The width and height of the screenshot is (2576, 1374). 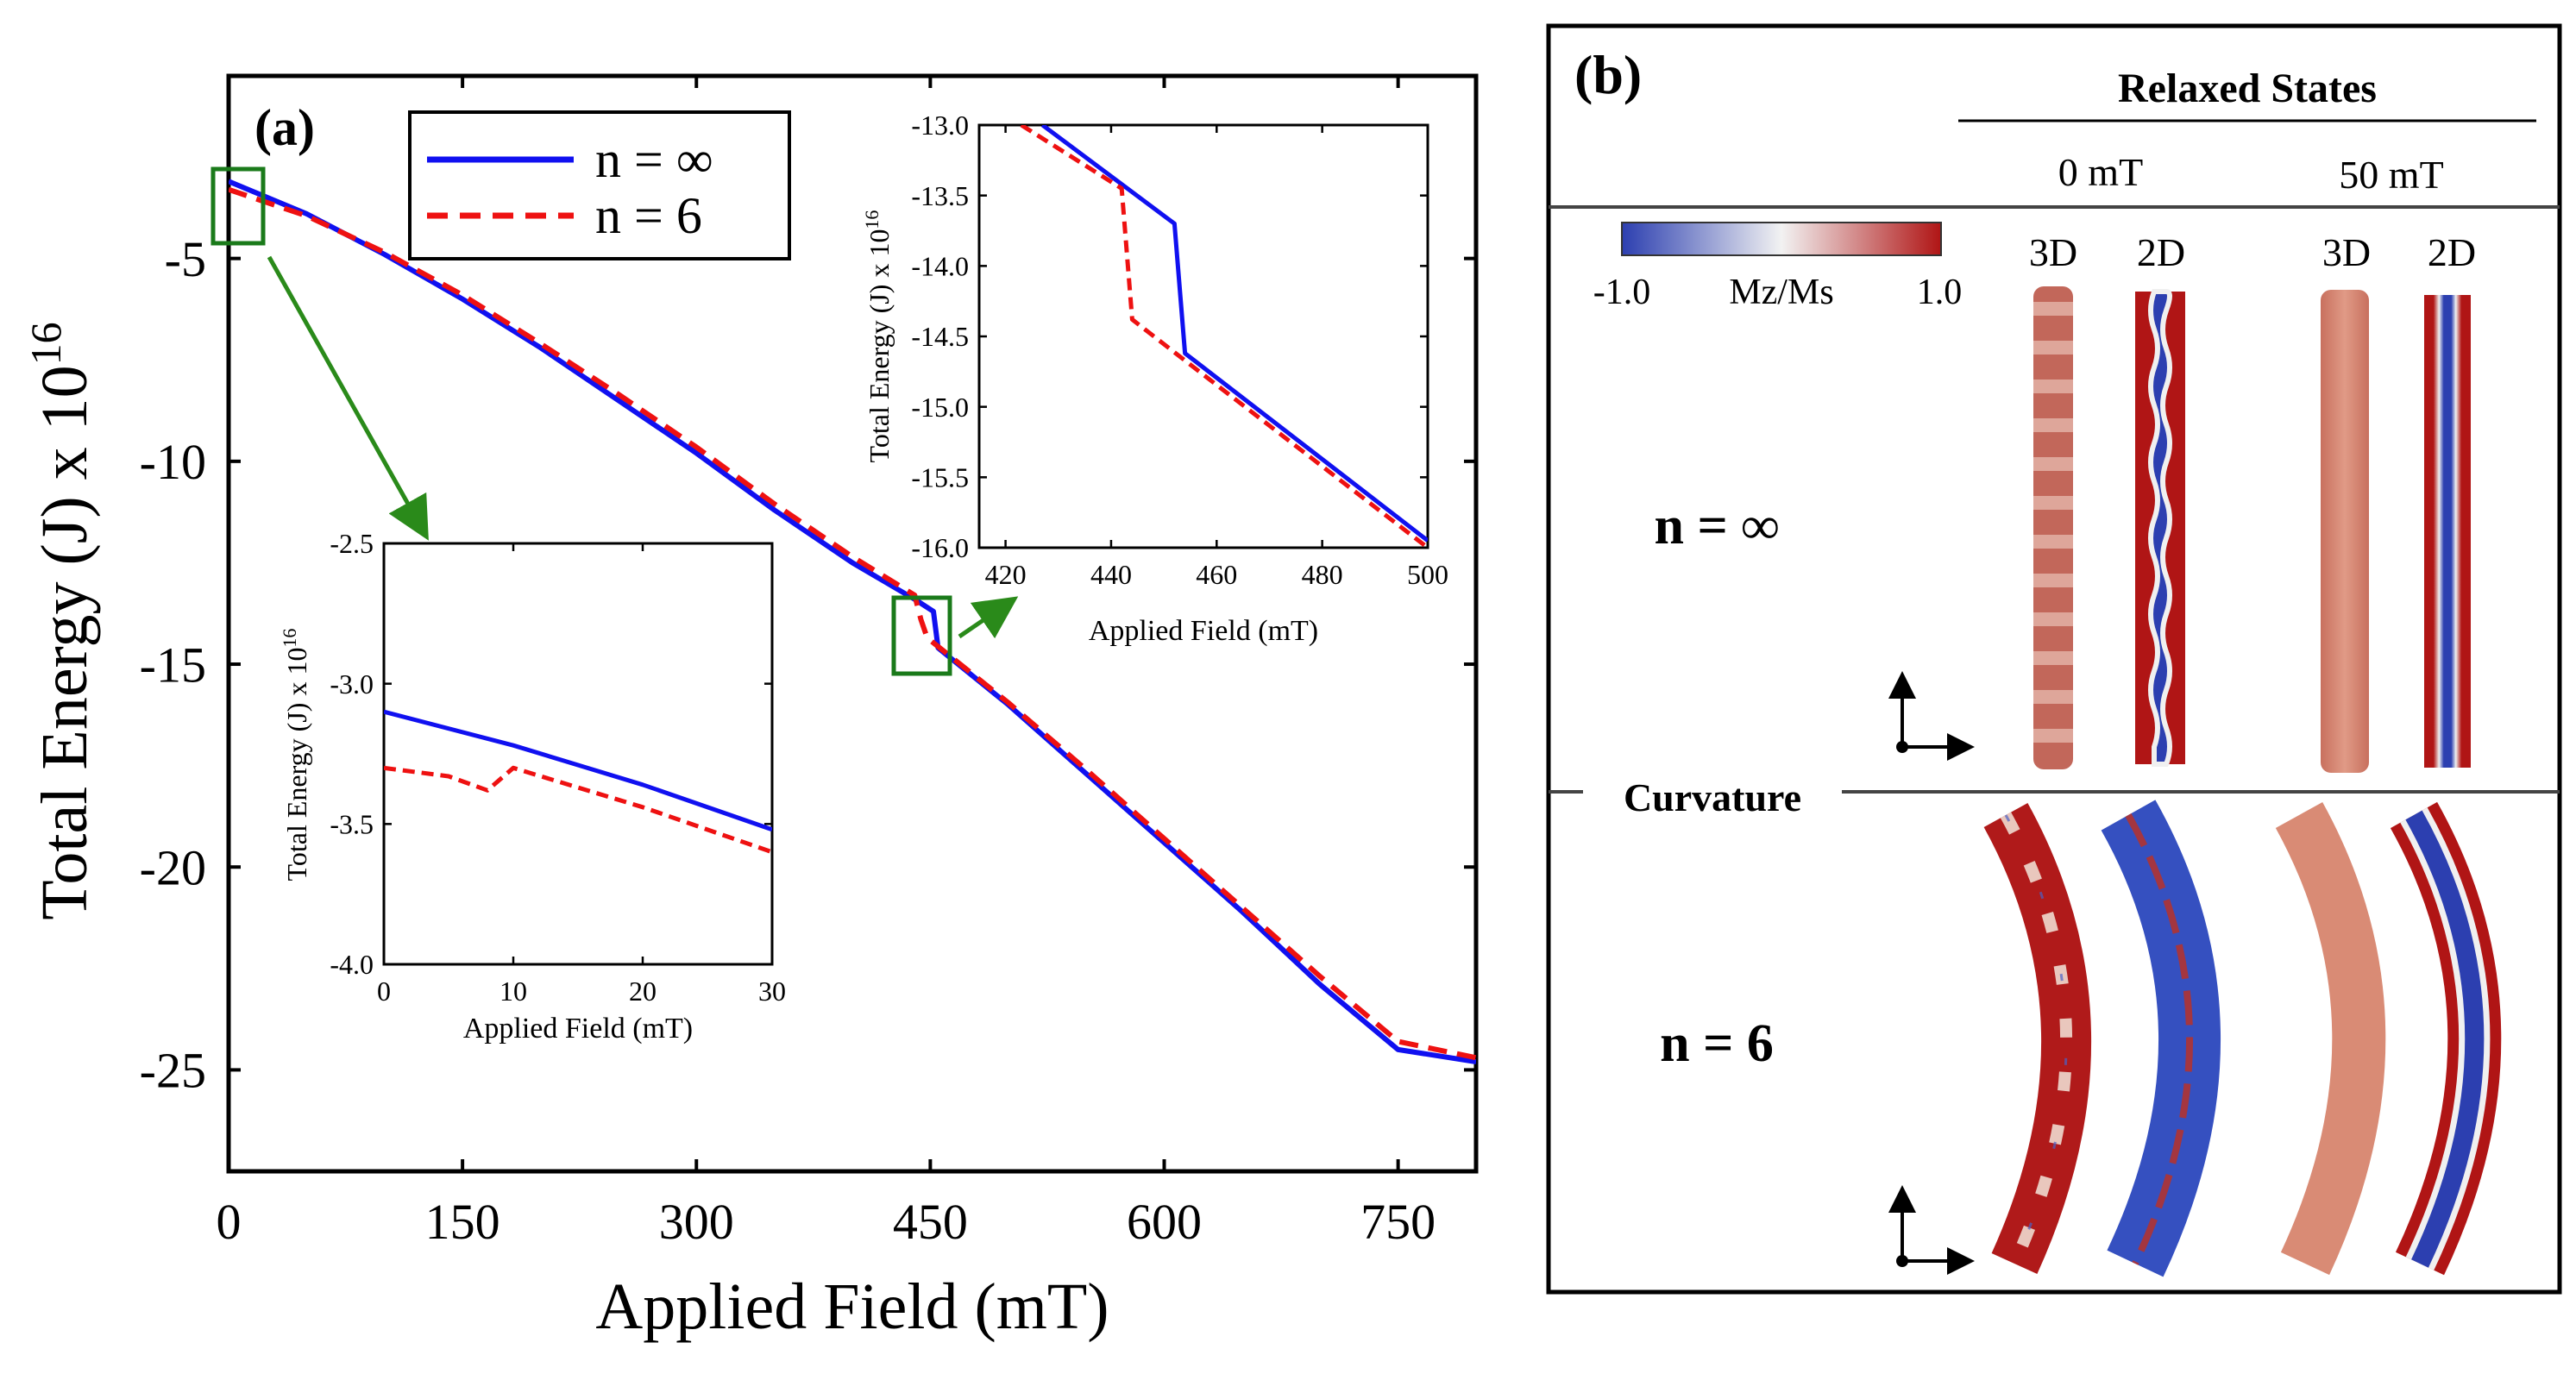 I want to click on field-0-label: 0 mT, so click(x=2100, y=172).